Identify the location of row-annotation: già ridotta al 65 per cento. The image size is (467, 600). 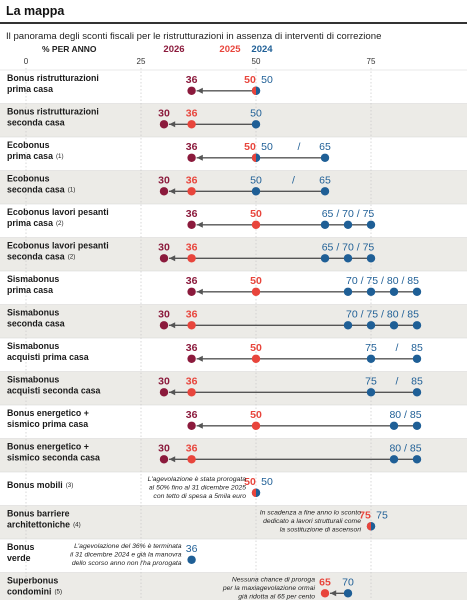
(276, 597).